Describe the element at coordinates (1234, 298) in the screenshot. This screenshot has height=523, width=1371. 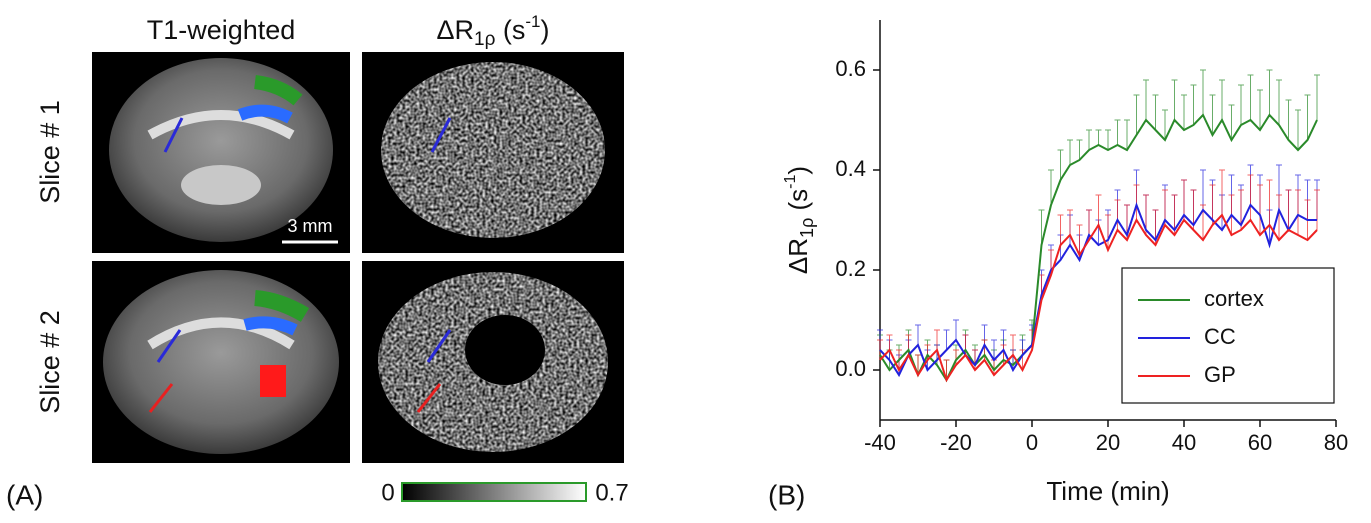
I see `legend-label: cortex` at that location.